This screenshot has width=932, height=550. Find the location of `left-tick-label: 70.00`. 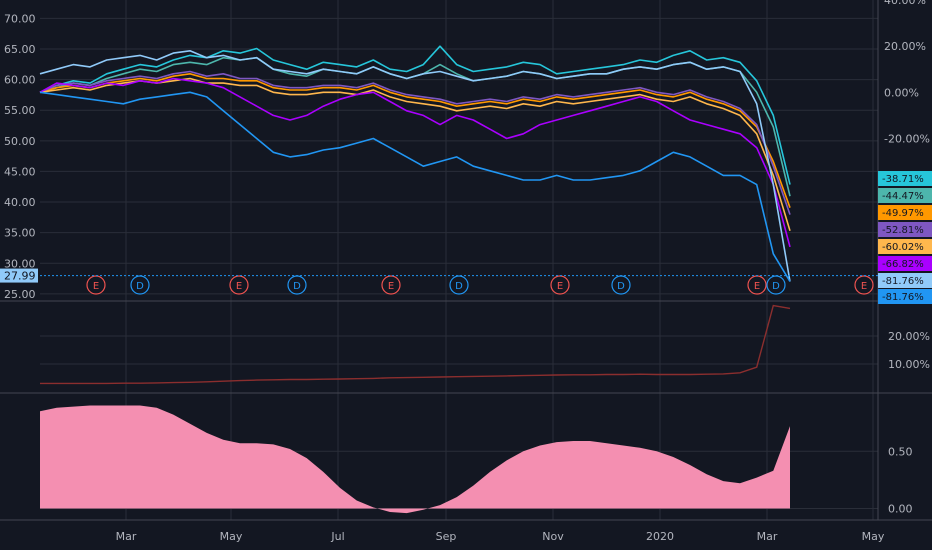

left-tick-label: 70.00 is located at coordinates (20, 18).